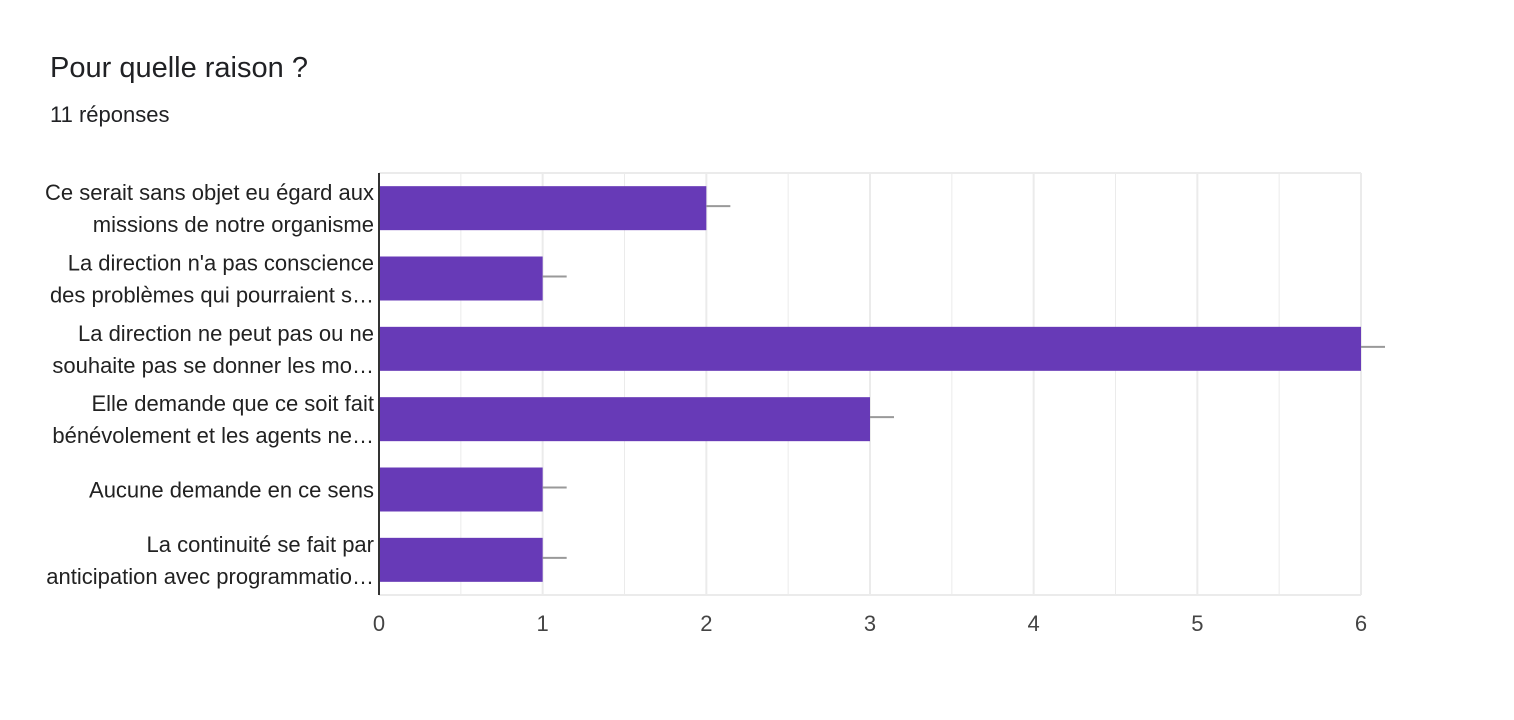  What do you see at coordinates (232, 403) in the screenshot?
I see `category-label: Elle demande que ce soit fait` at bounding box center [232, 403].